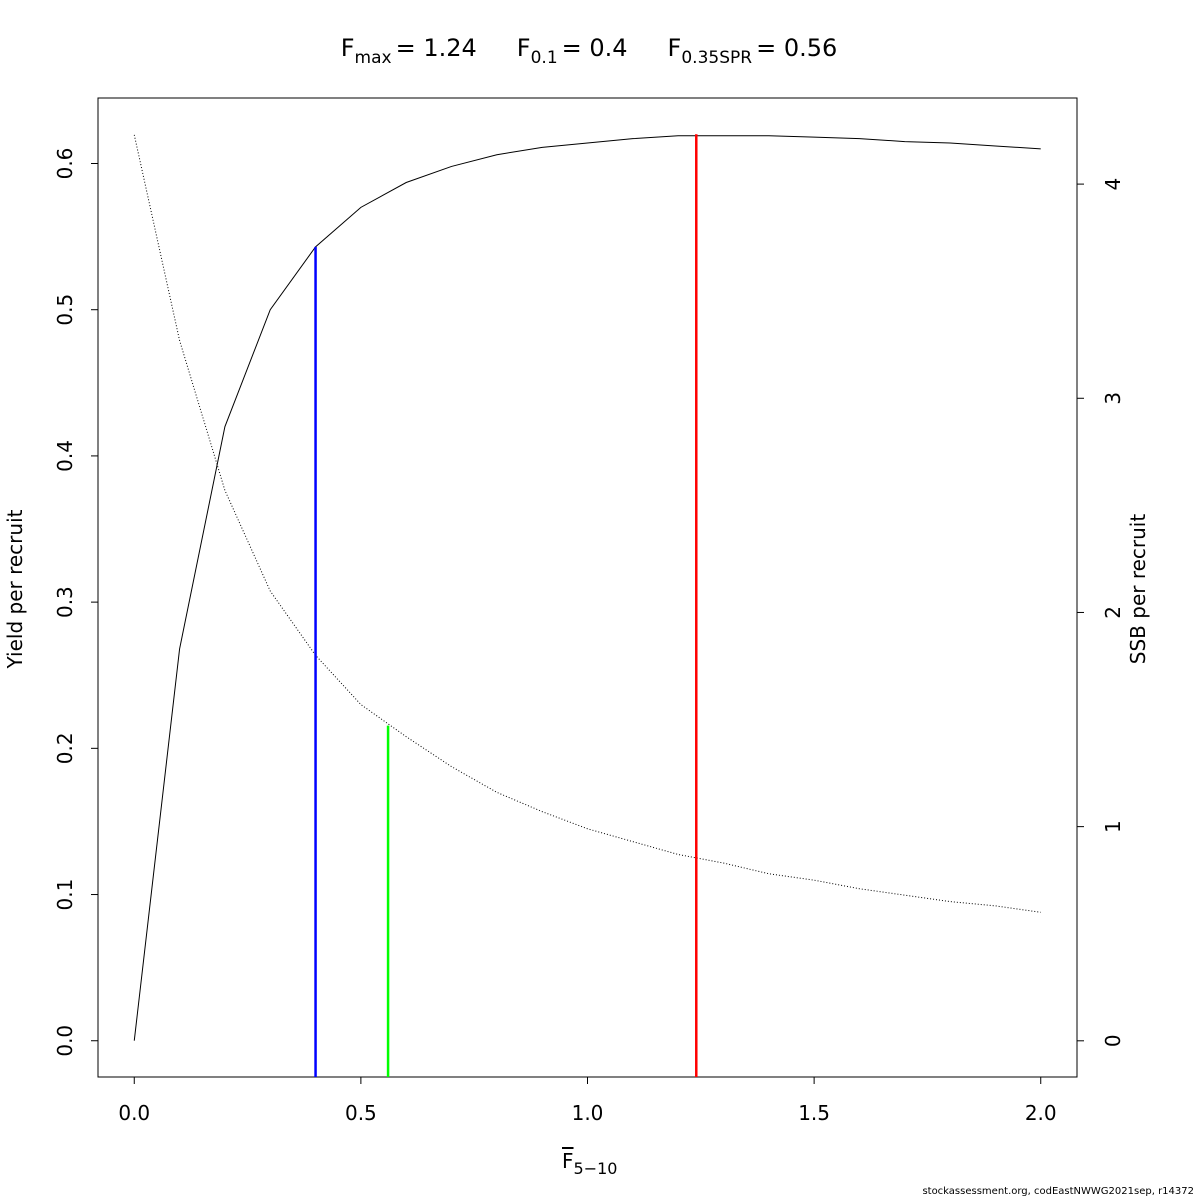 The width and height of the screenshot is (1200, 1200). What do you see at coordinates (1113, 1040) in the screenshot?
I see `y2-tick-label: 0` at bounding box center [1113, 1040].